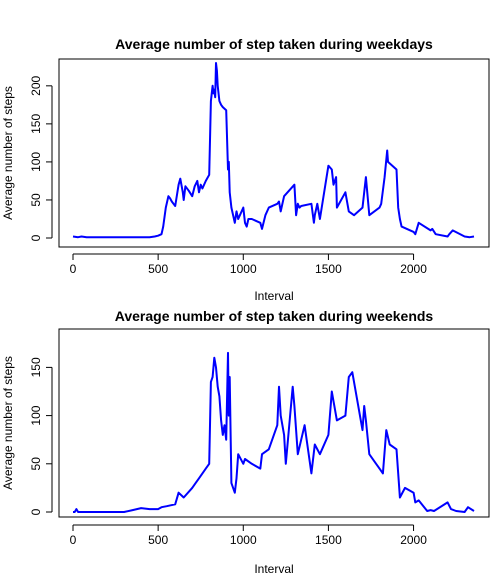  I want to click on y-axis: 0 50 100 150 200, so click(41, 158).